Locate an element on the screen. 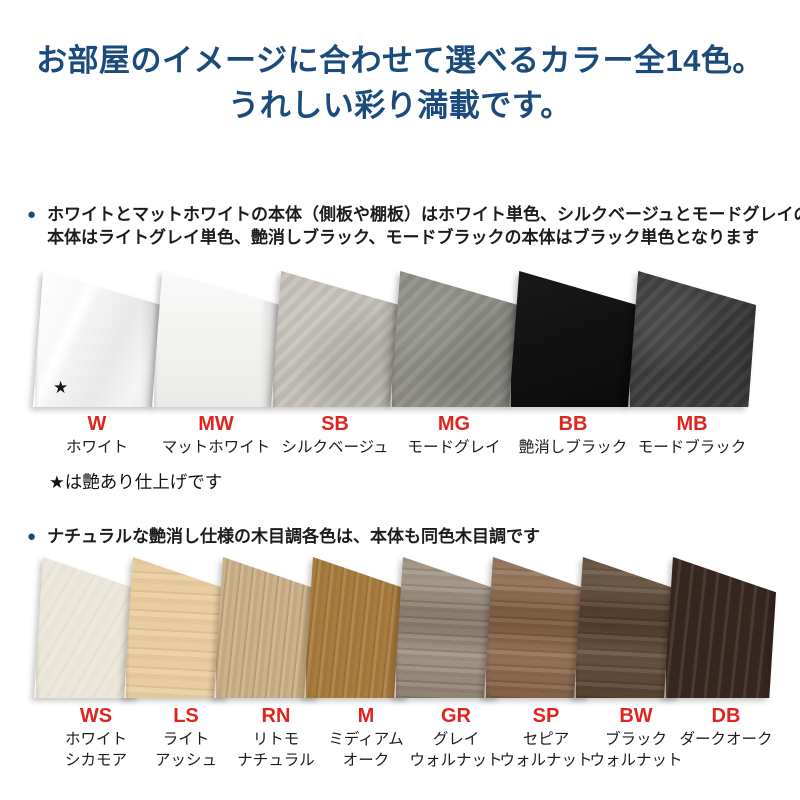  swatch-rn: RN リトモ ナチュラル is located at coordinates (270, 664).